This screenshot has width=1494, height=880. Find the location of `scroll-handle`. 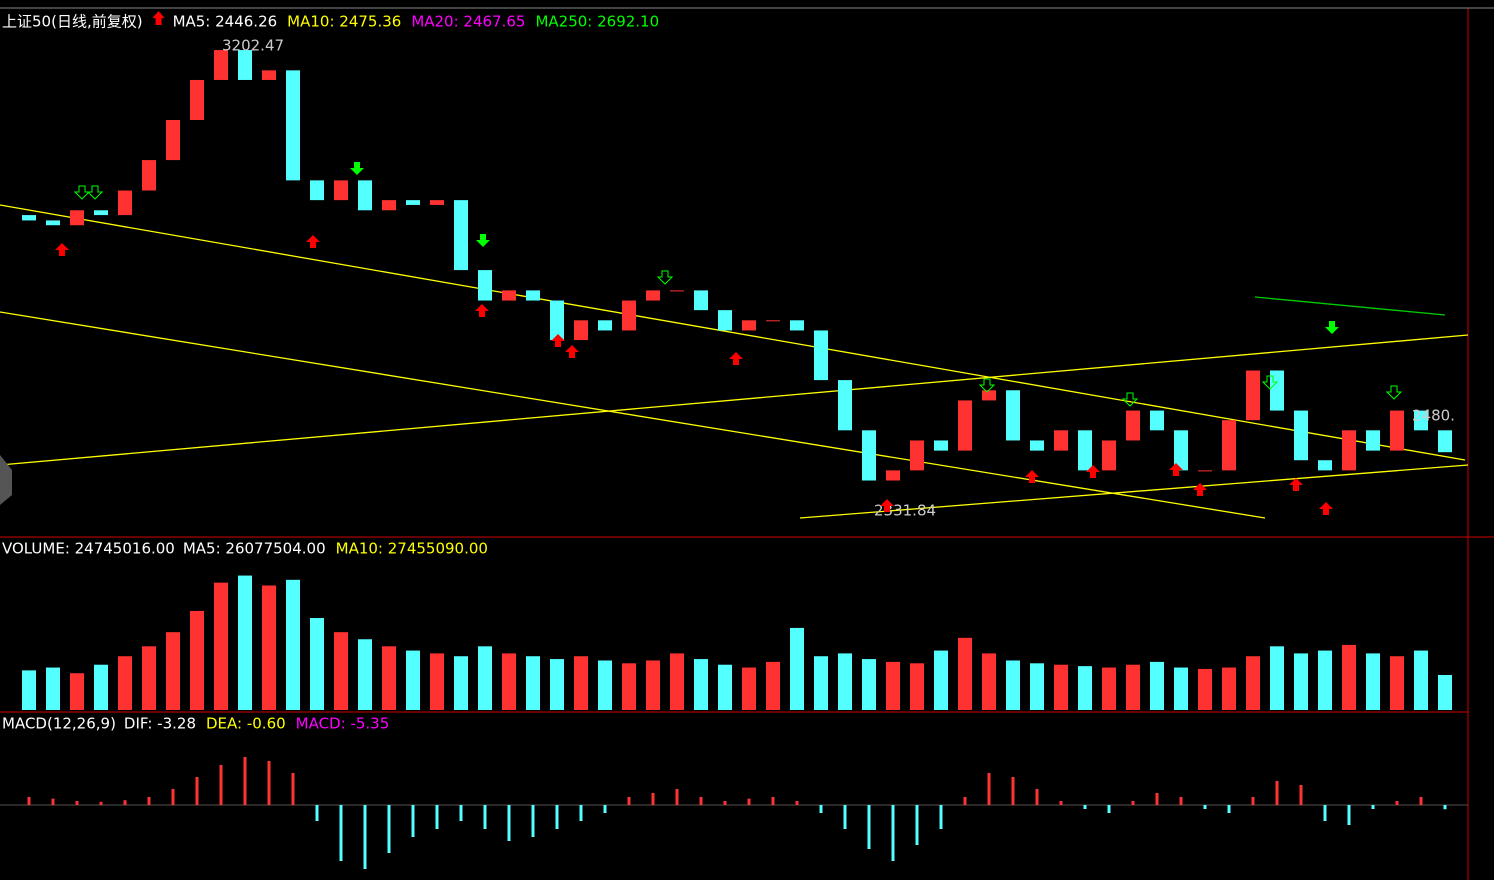

scroll-handle is located at coordinates (6, 480).